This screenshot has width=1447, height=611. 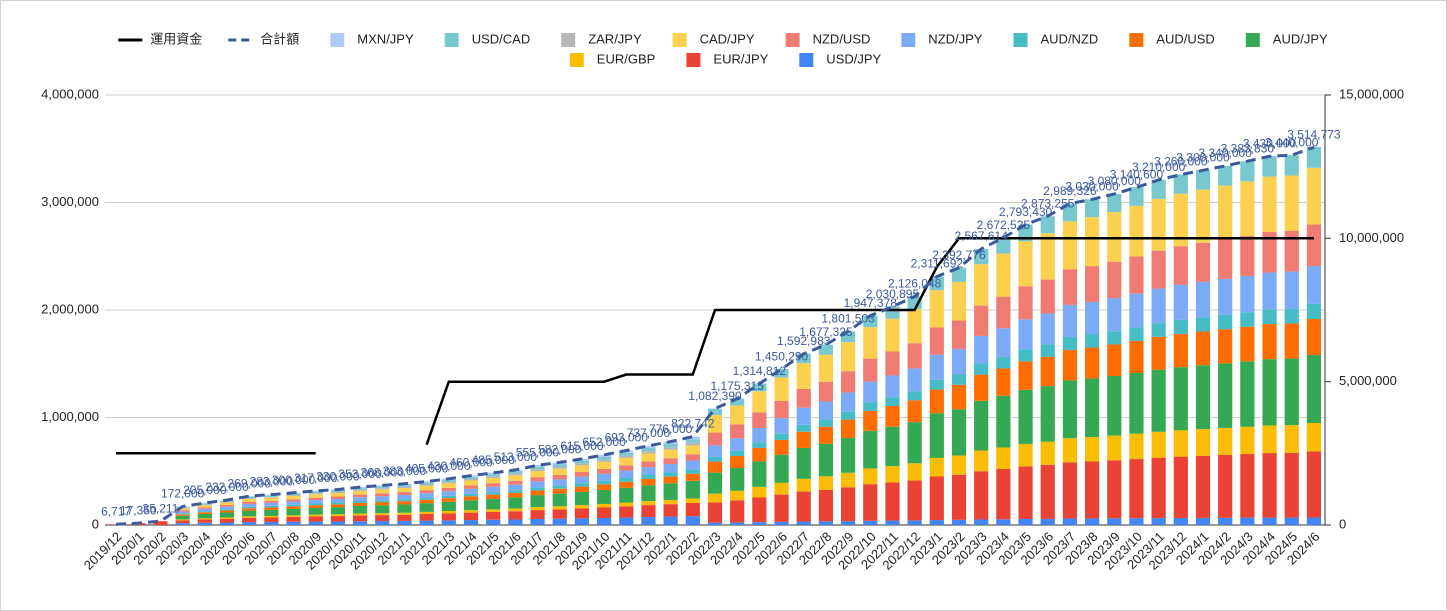 I want to click on legend-label: AUD/USD, so click(x=1185, y=38).